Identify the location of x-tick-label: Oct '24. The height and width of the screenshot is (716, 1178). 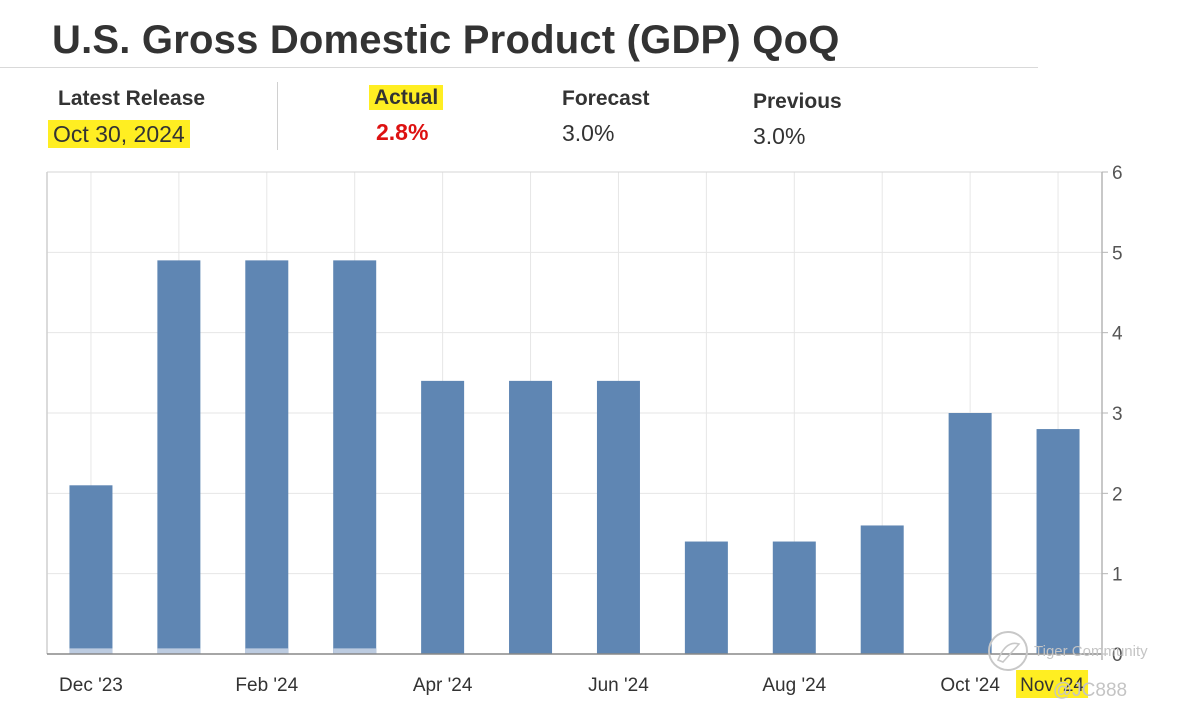
(970, 685).